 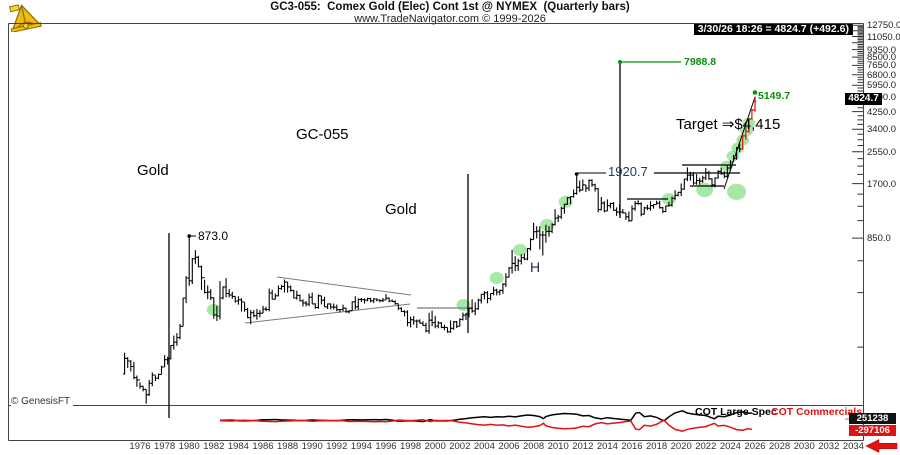 I want to click on annotation-2011-high: 1920.7, so click(x=628, y=171).